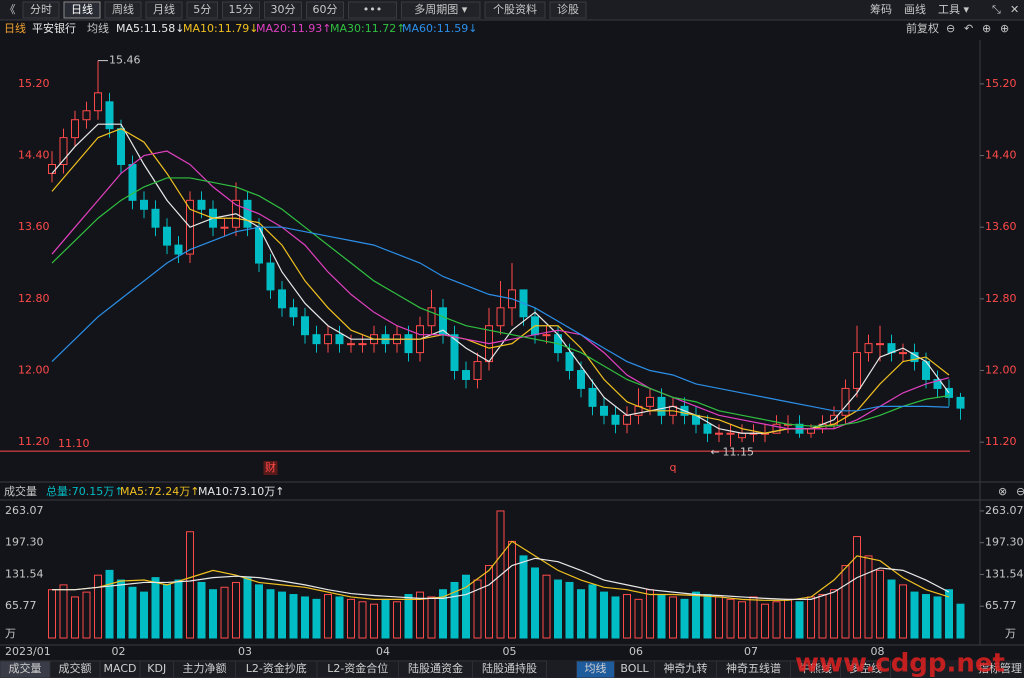 The width and height of the screenshot is (1024, 678). I want to click on adjust-label: 前复权, so click(922, 28).